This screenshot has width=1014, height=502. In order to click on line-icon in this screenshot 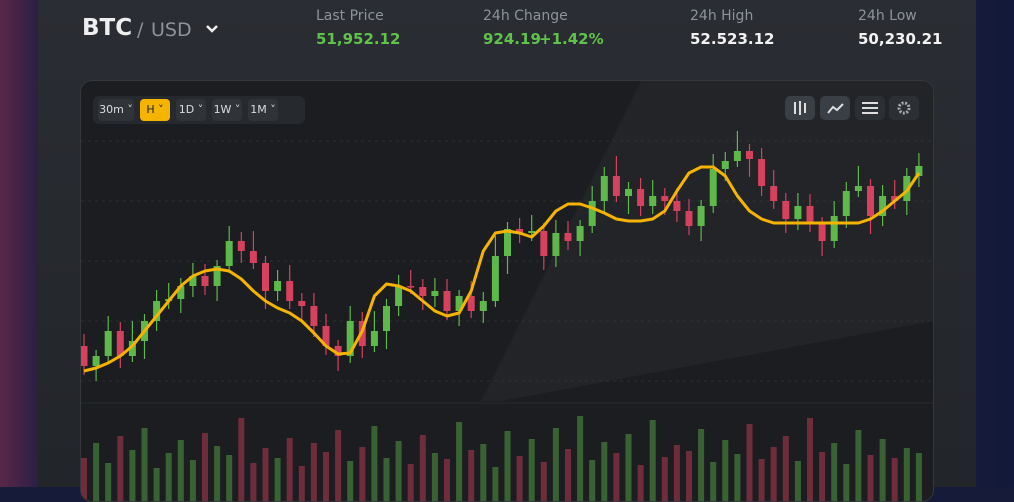, I will do `click(835, 108)`.